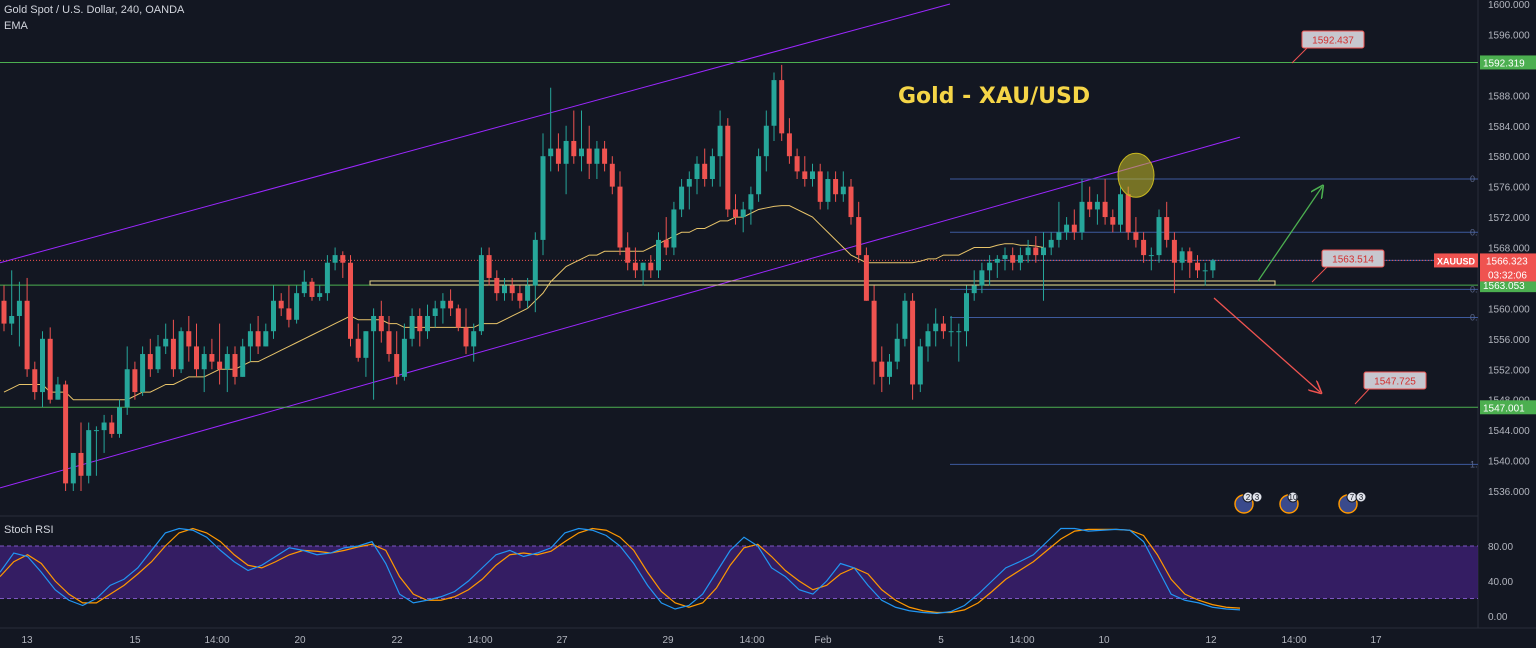  Describe the element at coordinates (1508, 267) in the screenshot. I see `last-price-tag-bg` at that location.